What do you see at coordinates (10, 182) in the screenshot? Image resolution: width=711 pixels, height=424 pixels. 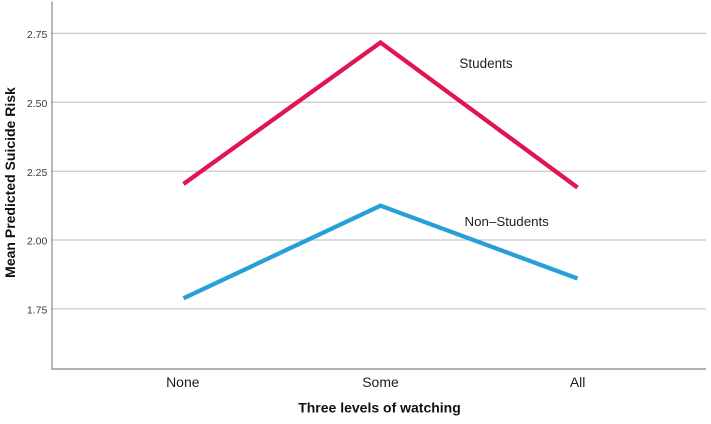 I see `svg-text: Mean Predicted Suicide Risk` at bounding box center [10, 182].